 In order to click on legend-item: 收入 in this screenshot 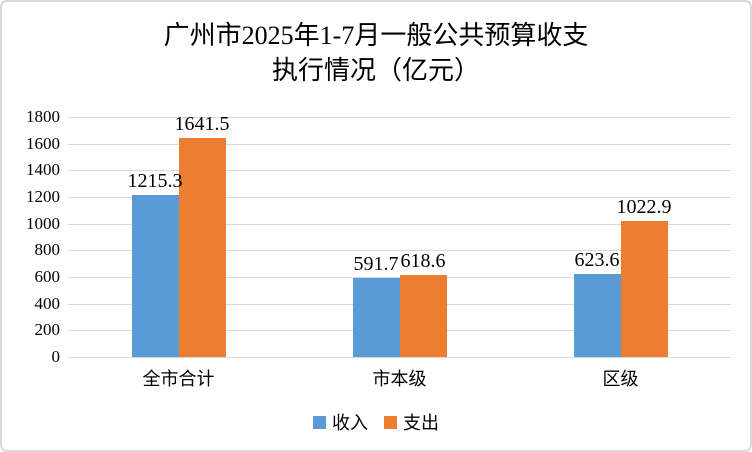, I will do `click(340, 422)`.